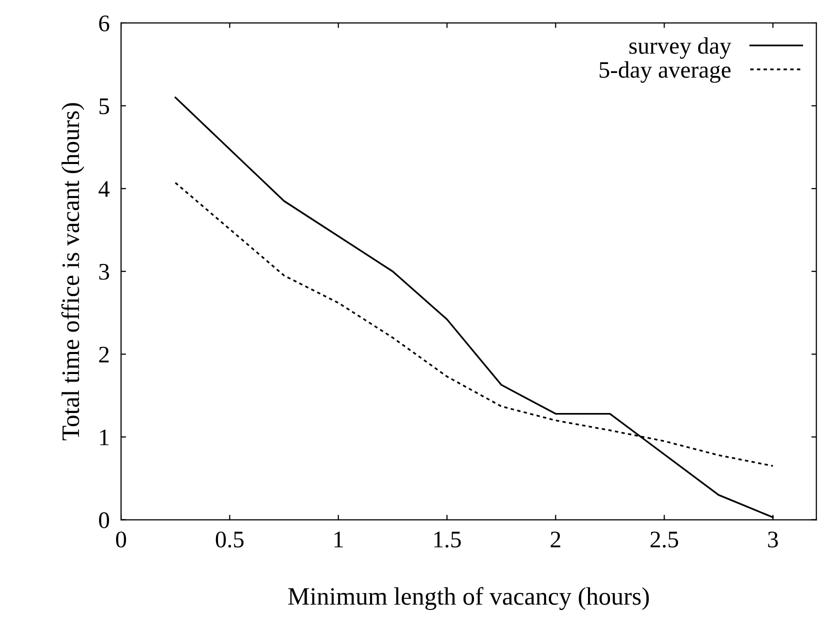 Image resolution: width=818 pixels, height=621 pixels. Describe the element at coordinates (105, 106) in the screenshot. I see `y-tick-label: 5` at that location.